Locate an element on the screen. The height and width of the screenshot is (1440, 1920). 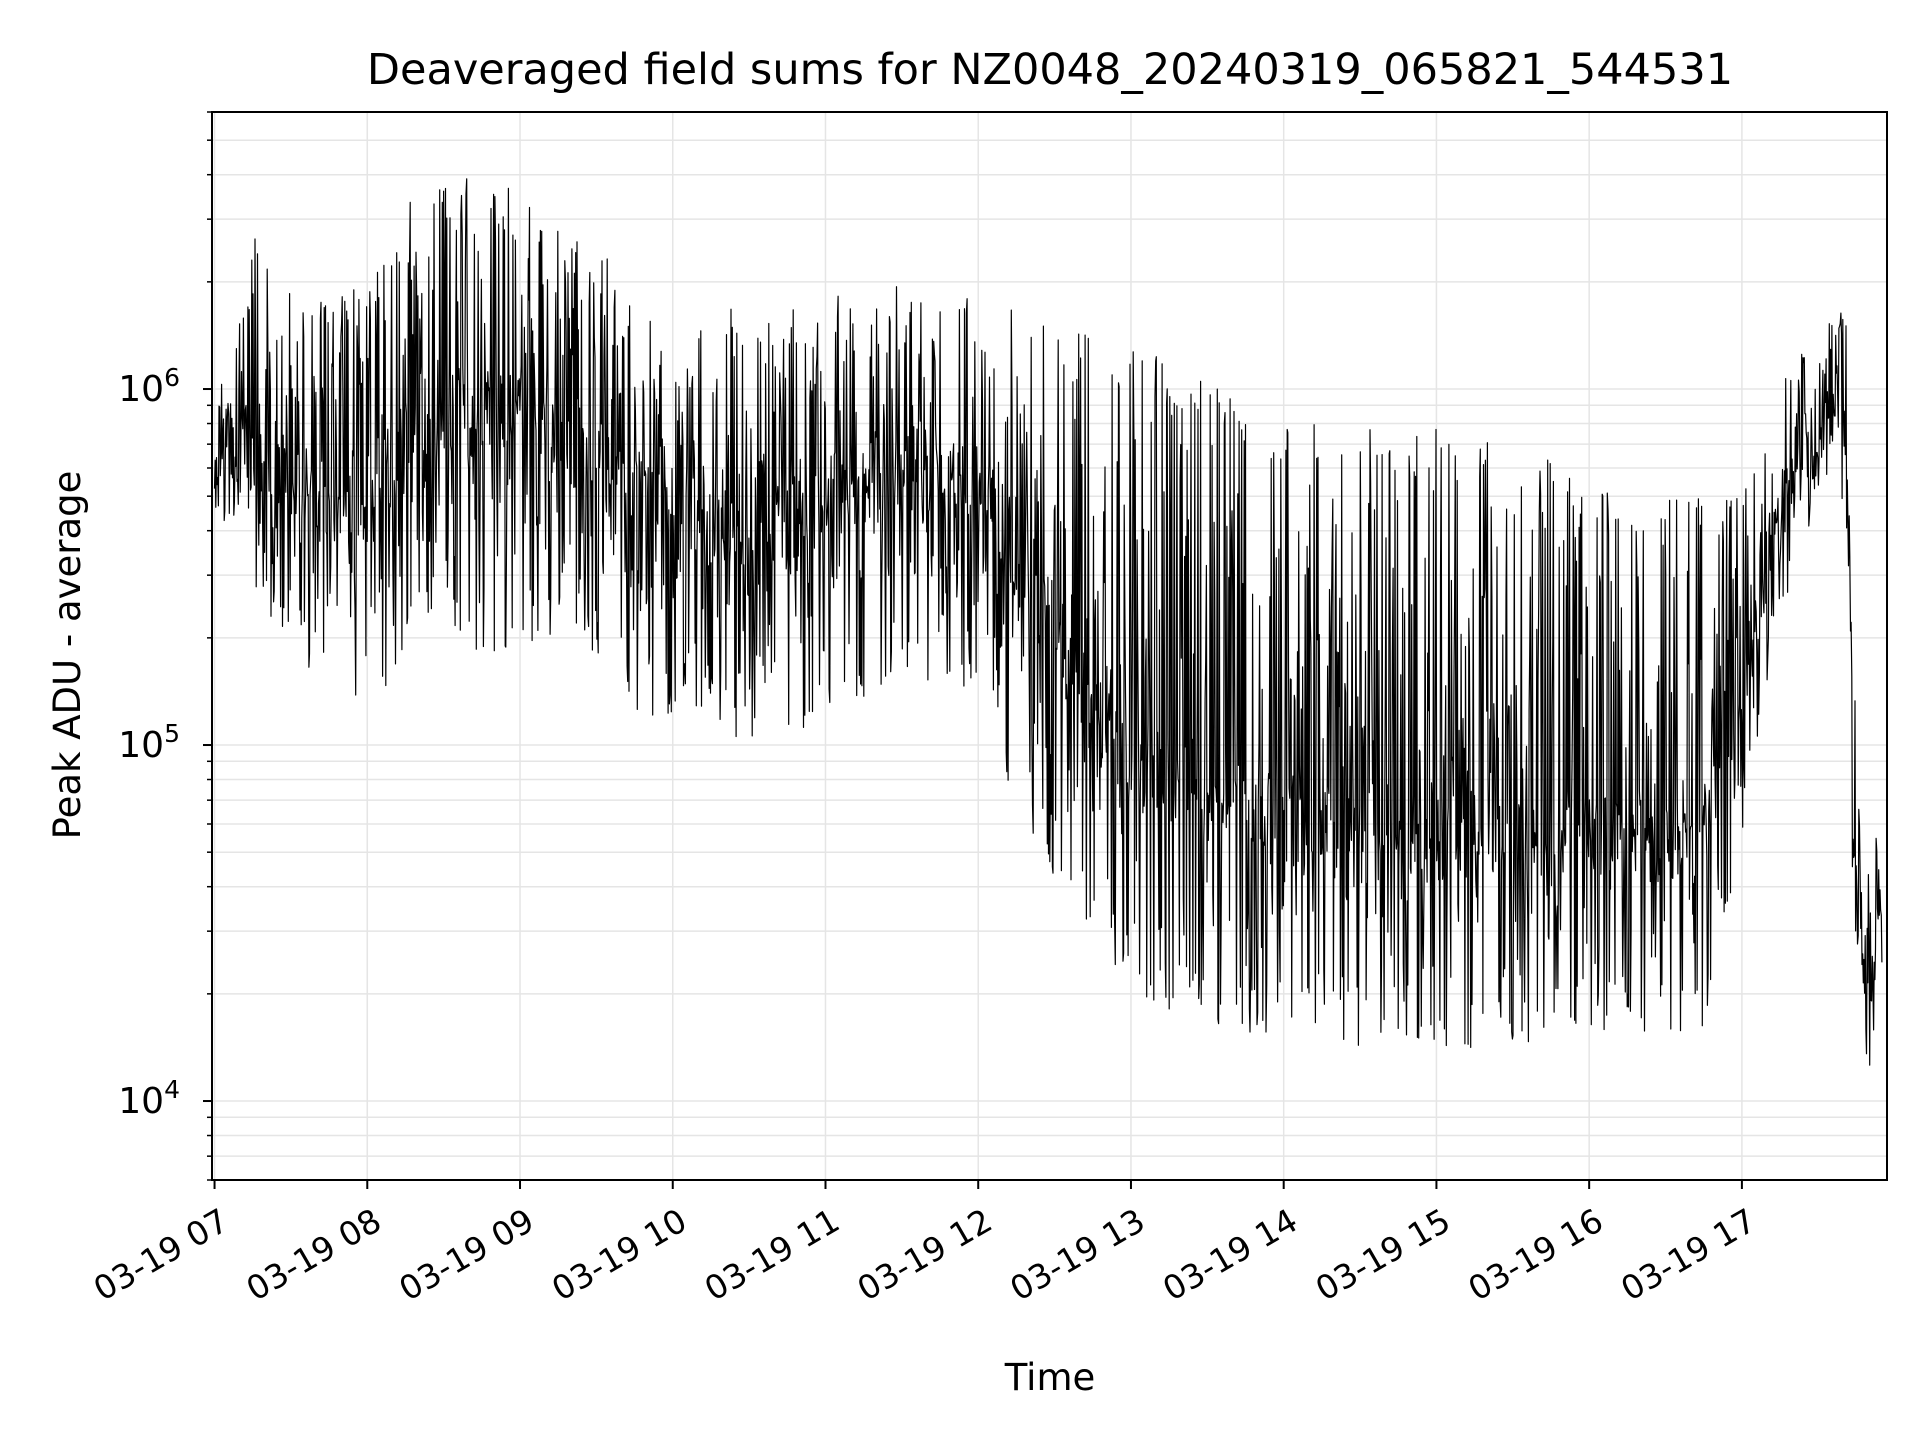
y-tick-label: 10⁴ is located at coordinates (149, 1098).